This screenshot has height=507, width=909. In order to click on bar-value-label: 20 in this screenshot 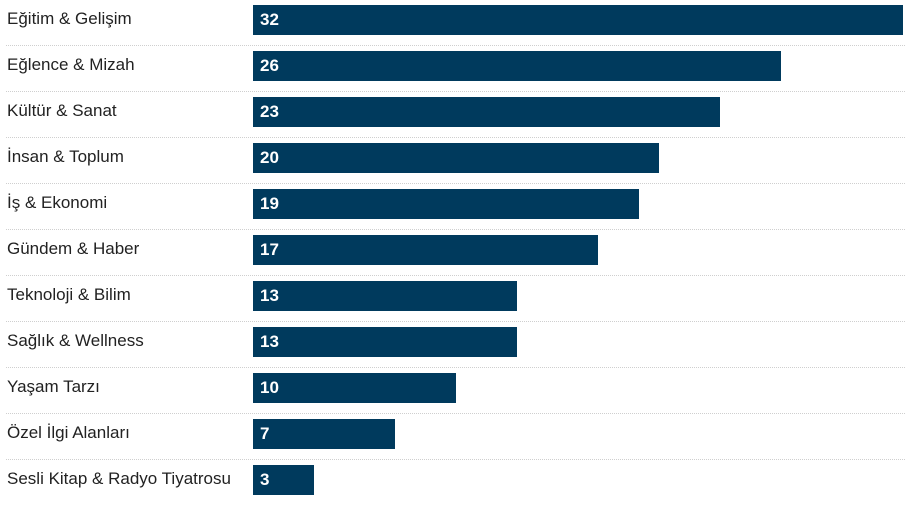, I will do `click(269, 157)`.